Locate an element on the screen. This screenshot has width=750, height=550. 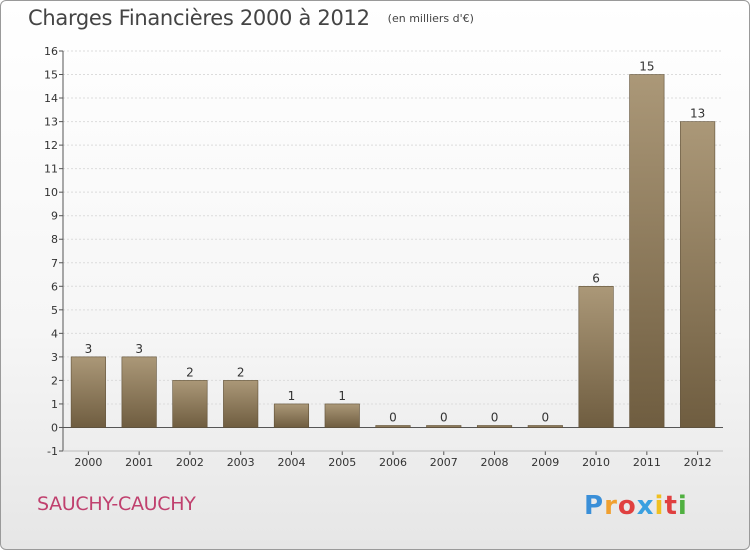
y-tick-label: 7 is located at coordinates (54, 263).